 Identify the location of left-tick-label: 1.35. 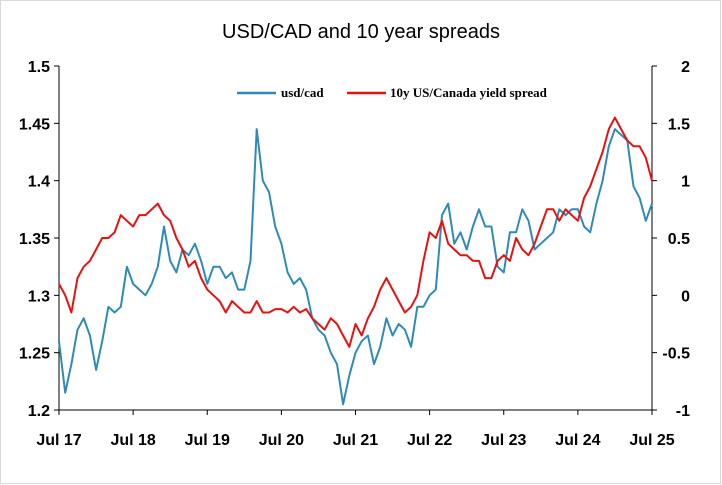
(34, 239).